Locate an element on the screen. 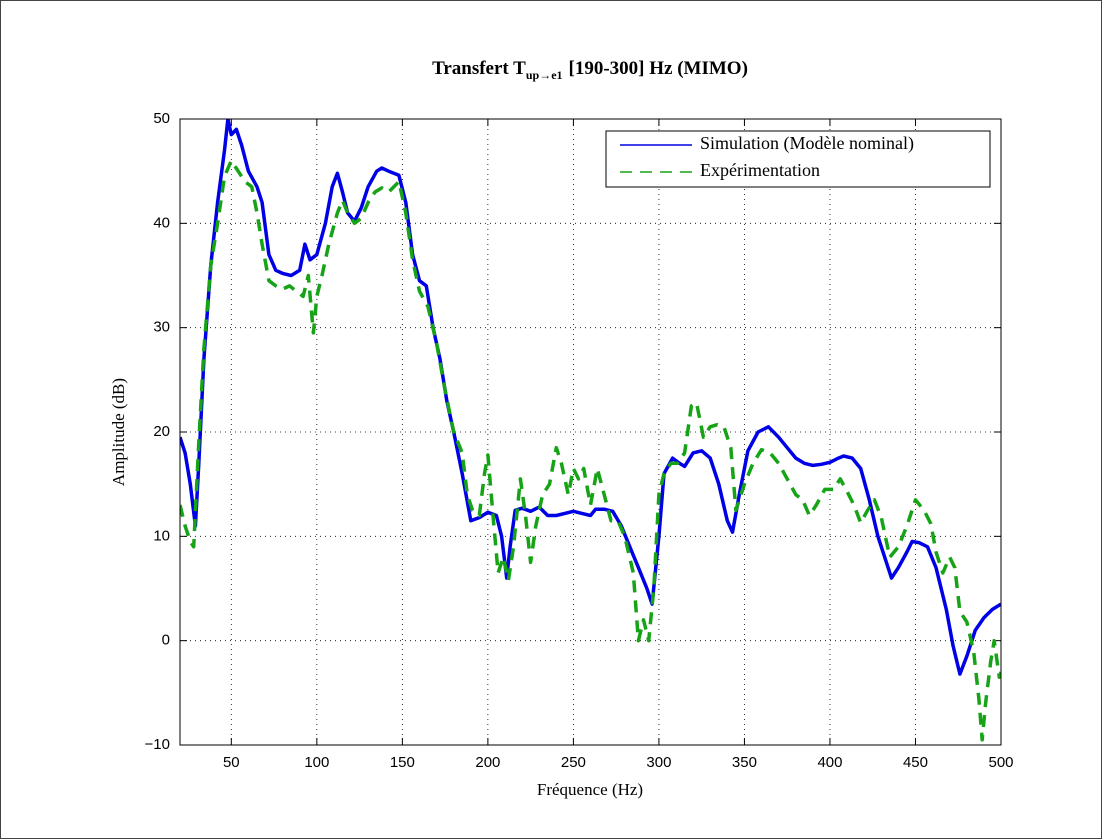  x-tick-label: 250 is located at coordinates (573, 762).